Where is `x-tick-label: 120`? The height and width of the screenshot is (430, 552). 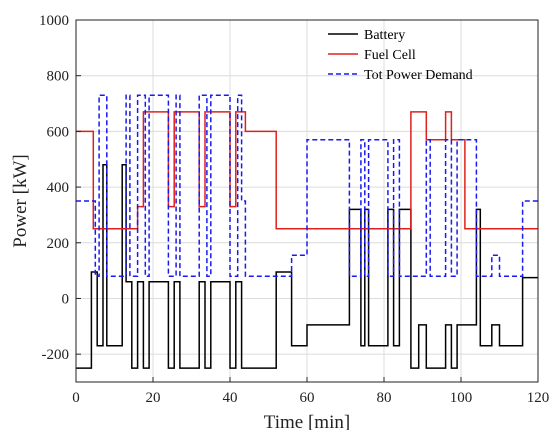
x-tick-label: 120 is located at coordinates (538, 398).